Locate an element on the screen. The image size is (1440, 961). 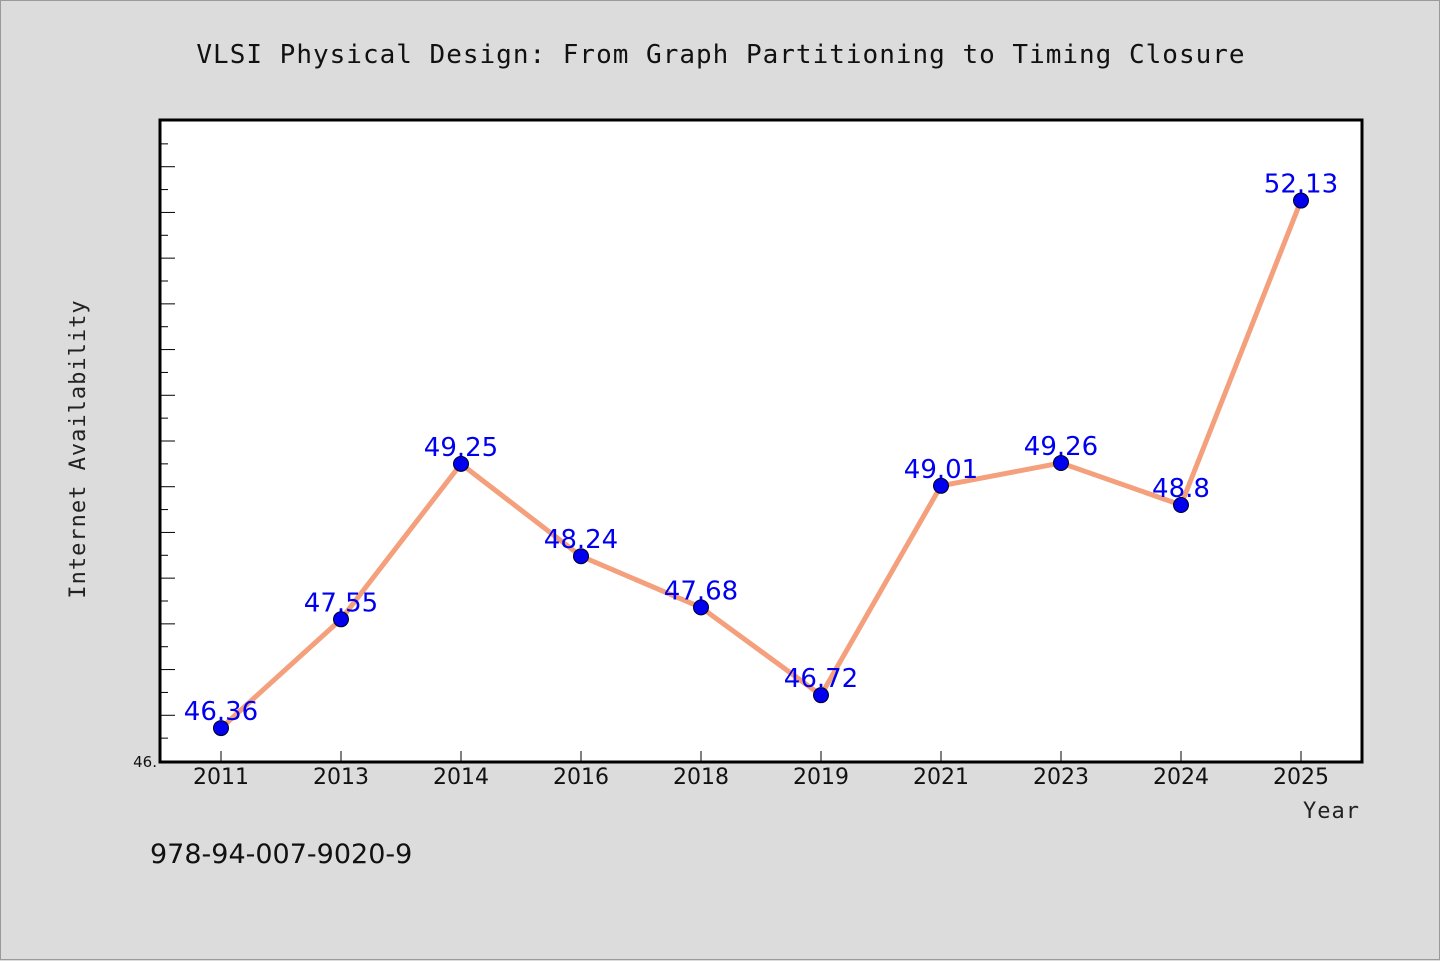
x-tick-label: 2013 is located at coordinates (341, 777).